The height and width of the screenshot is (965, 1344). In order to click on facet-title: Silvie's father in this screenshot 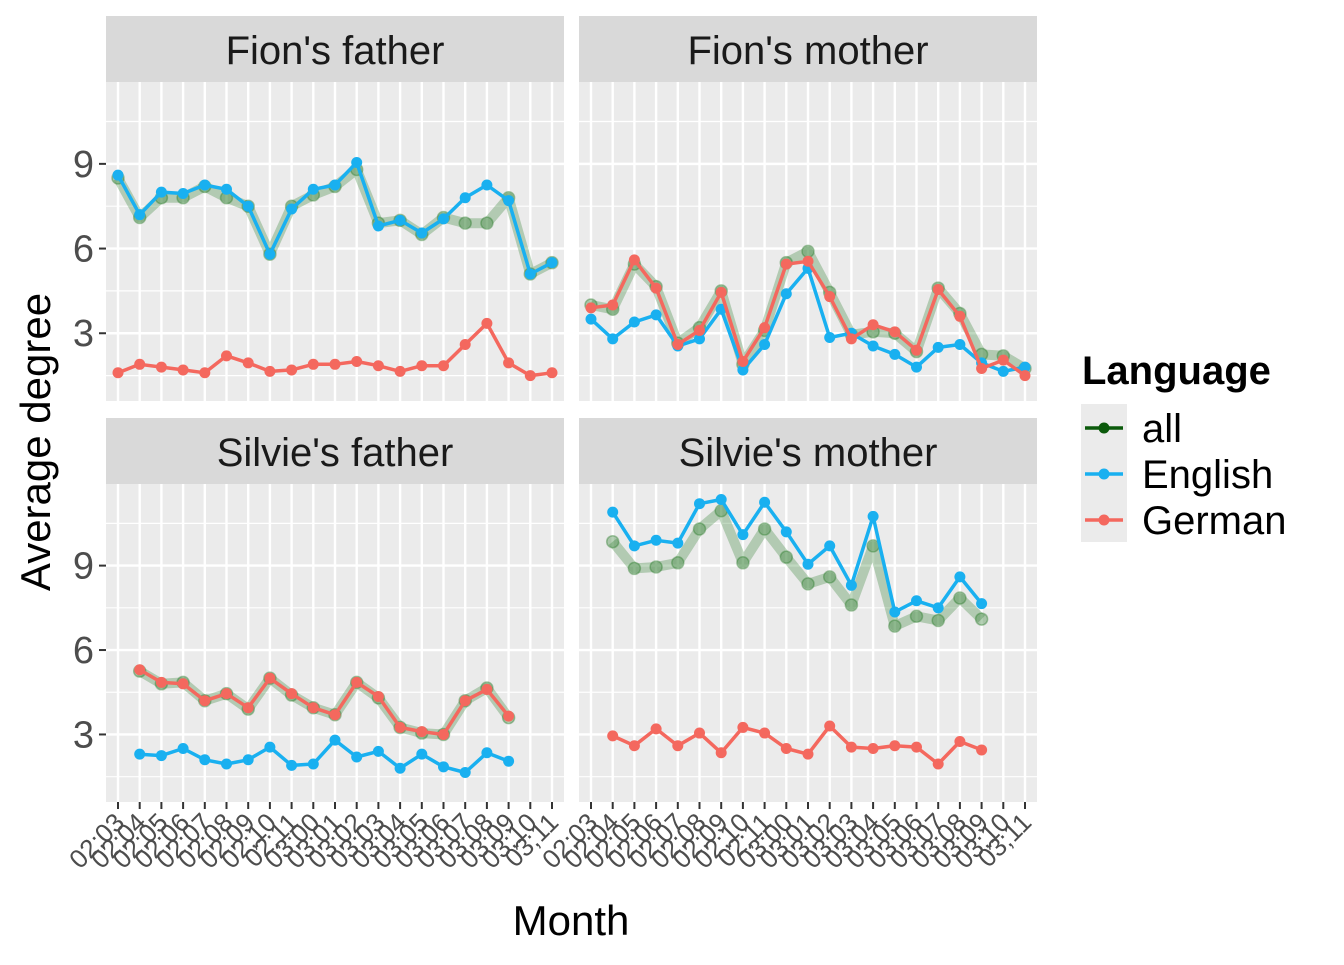, I will do `click(335, 453)`.